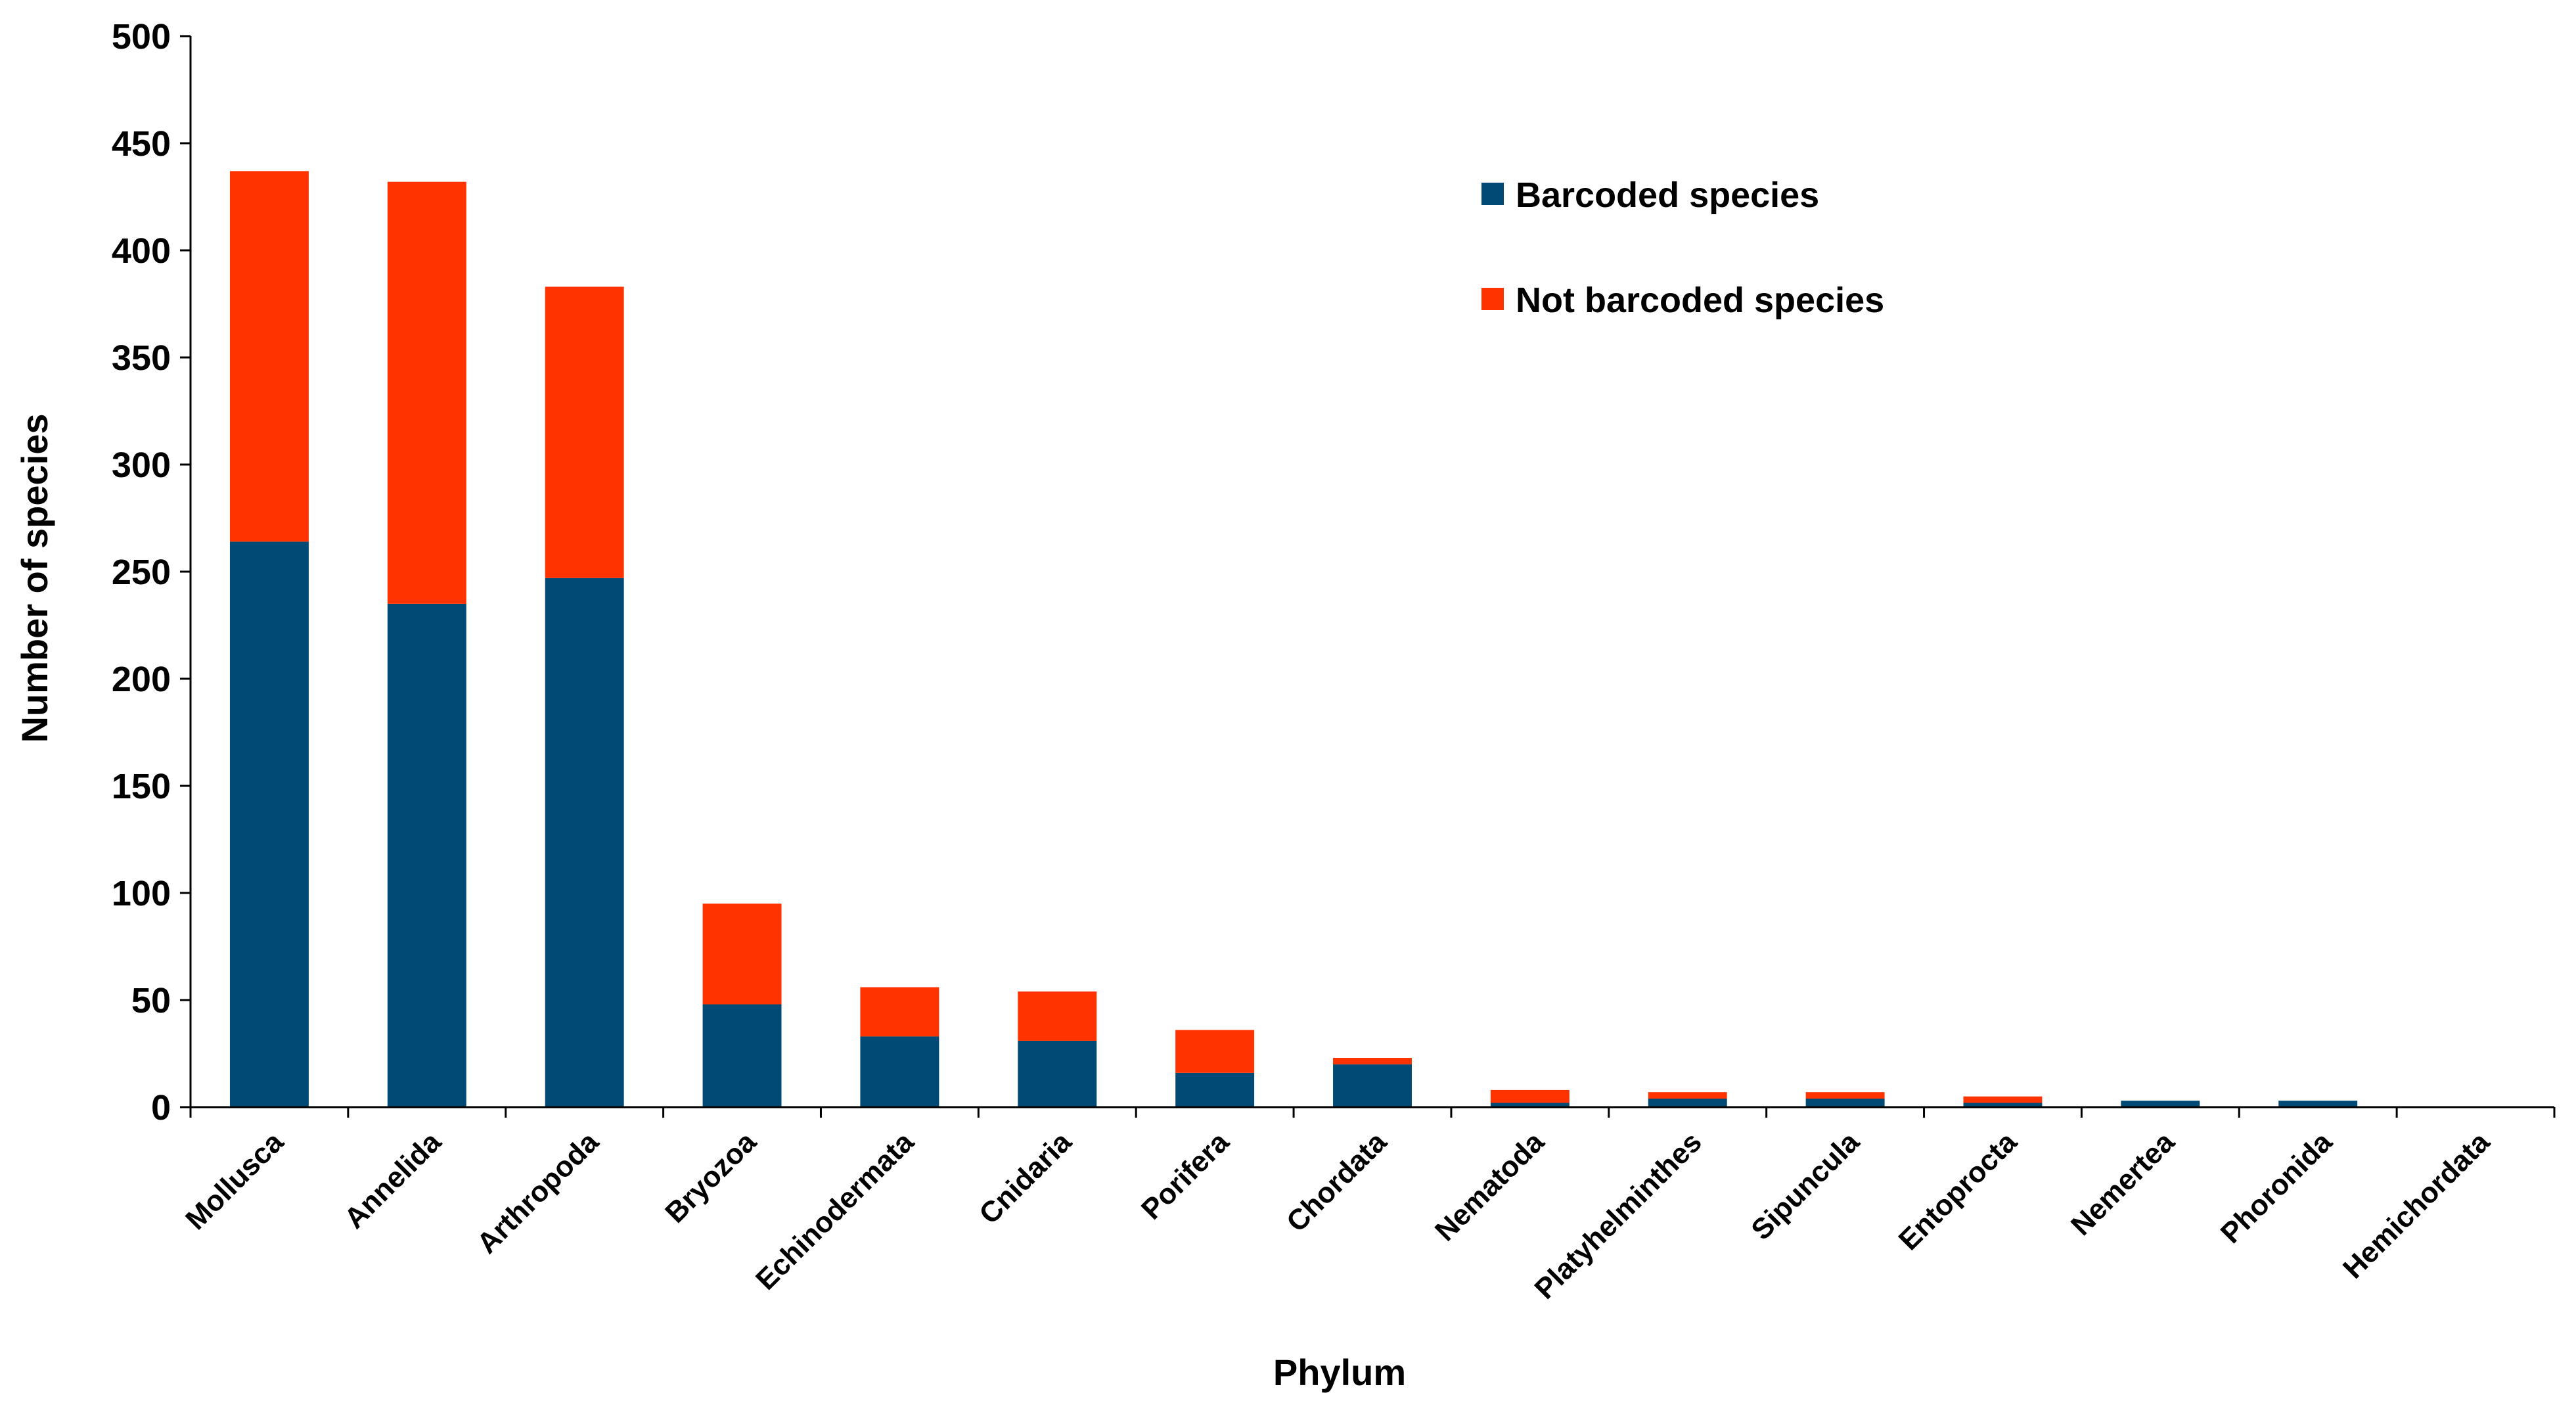 This screenshot has height=1414, width=2576. I want to click on x-tick-label: Porifera, so click(1185, 1176).